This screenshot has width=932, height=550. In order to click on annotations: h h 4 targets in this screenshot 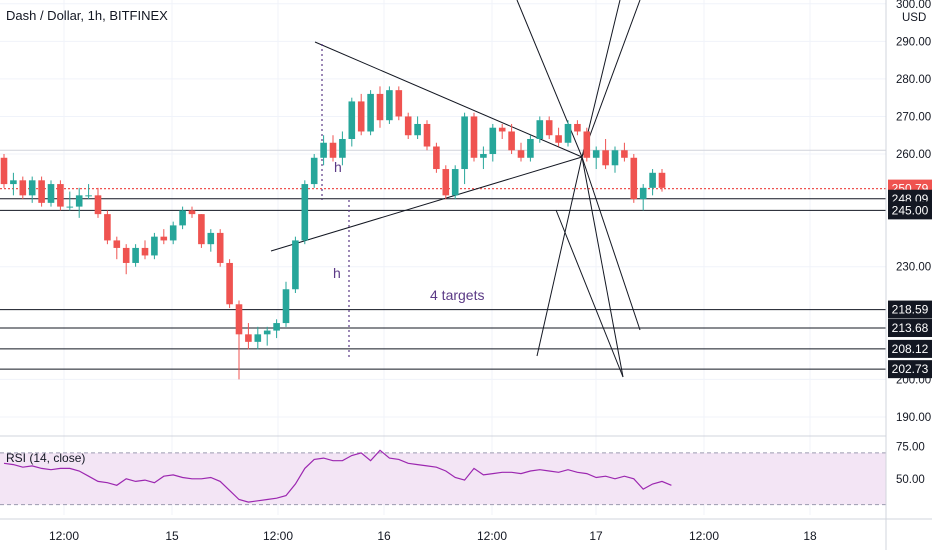, I will do `click(408, 231)`.